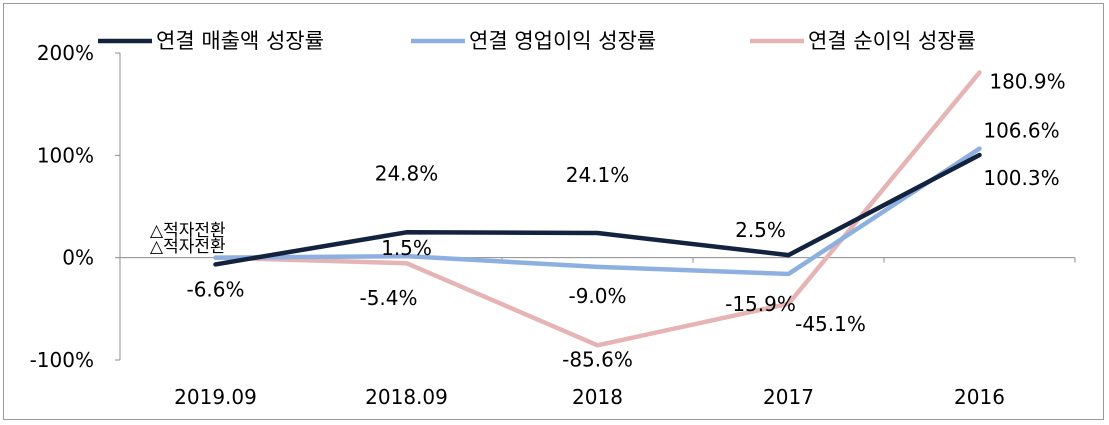 Image resolution: width=1109 pixels, height=425 pixels. Describe the element at coordinates (1021, 131) in the screenshot. I see `data-label: 106.6%` at that location.